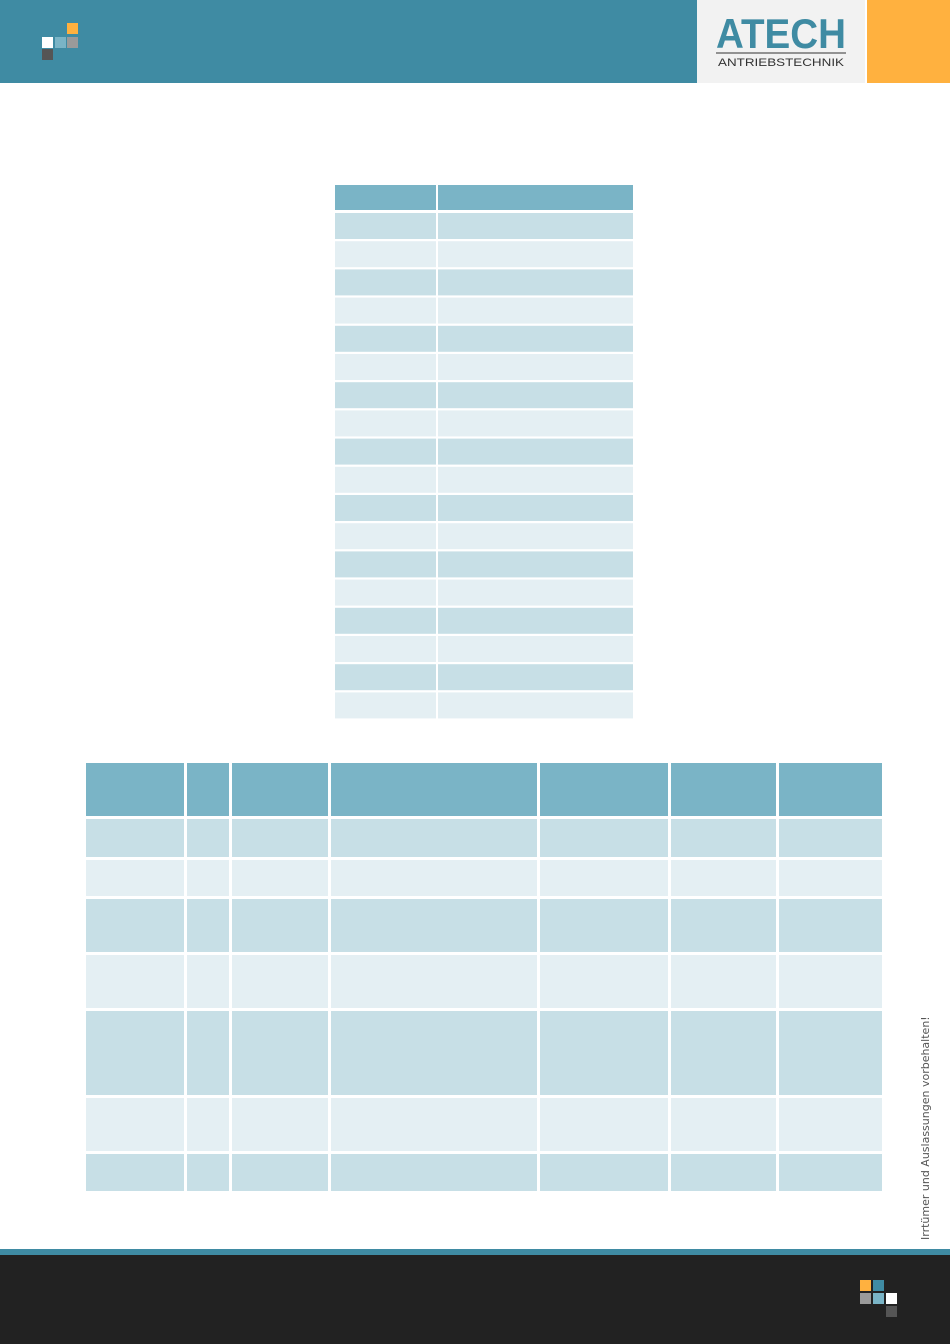 The height and width of the screenshot is (1344, 950). Describe the element at coordinates (925, 1128) in the screenshot. I see `side-note: Irrtümer und Auslassungen vorbehalten!` at that location.